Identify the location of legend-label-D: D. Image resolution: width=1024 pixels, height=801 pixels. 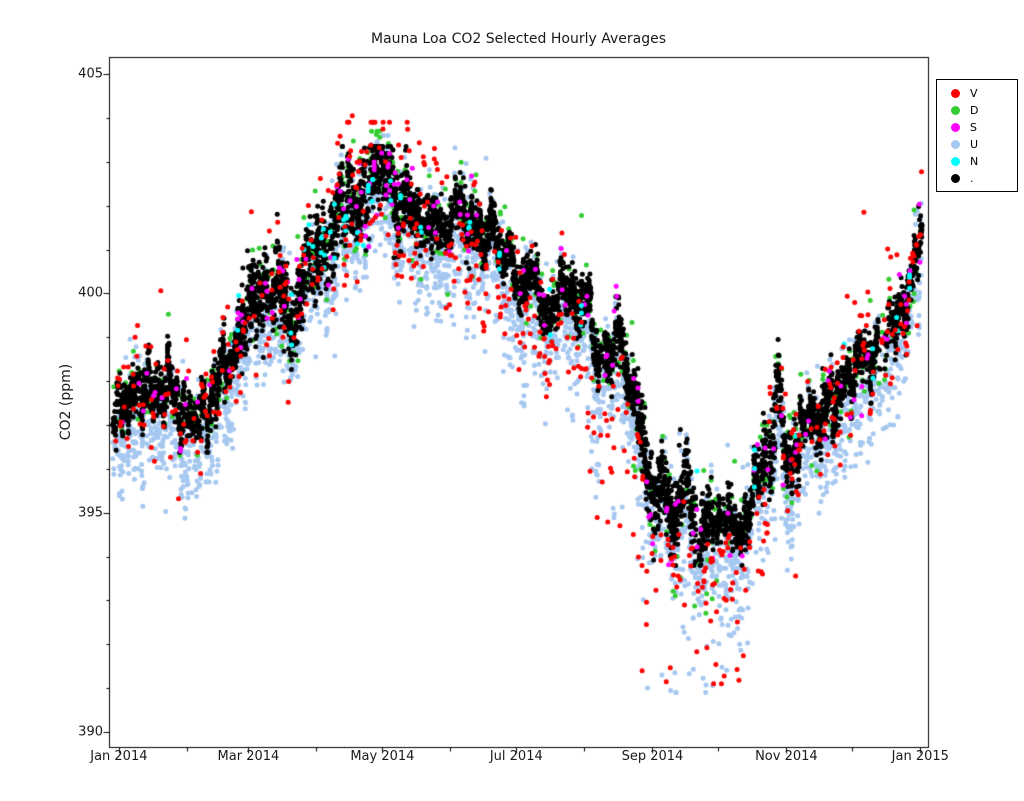
(974, 110).